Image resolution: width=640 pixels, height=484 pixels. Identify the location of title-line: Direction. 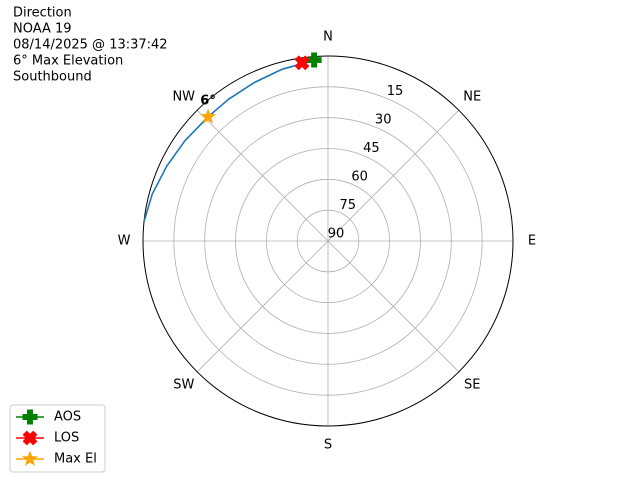
(42, 13).